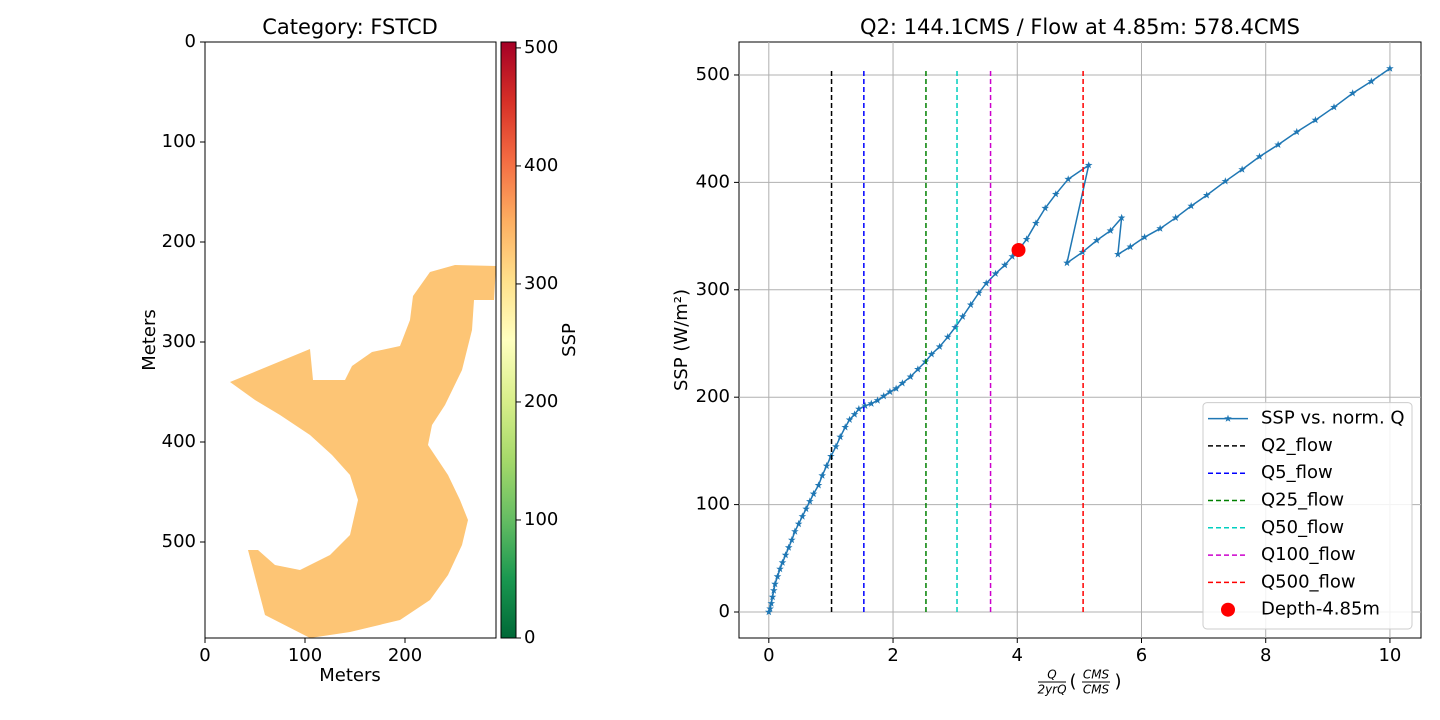 This screenshot has width=1440, height=720. Describe the element at coordinates (363, 451) in the screenshot. I see `region-shape` at that location.